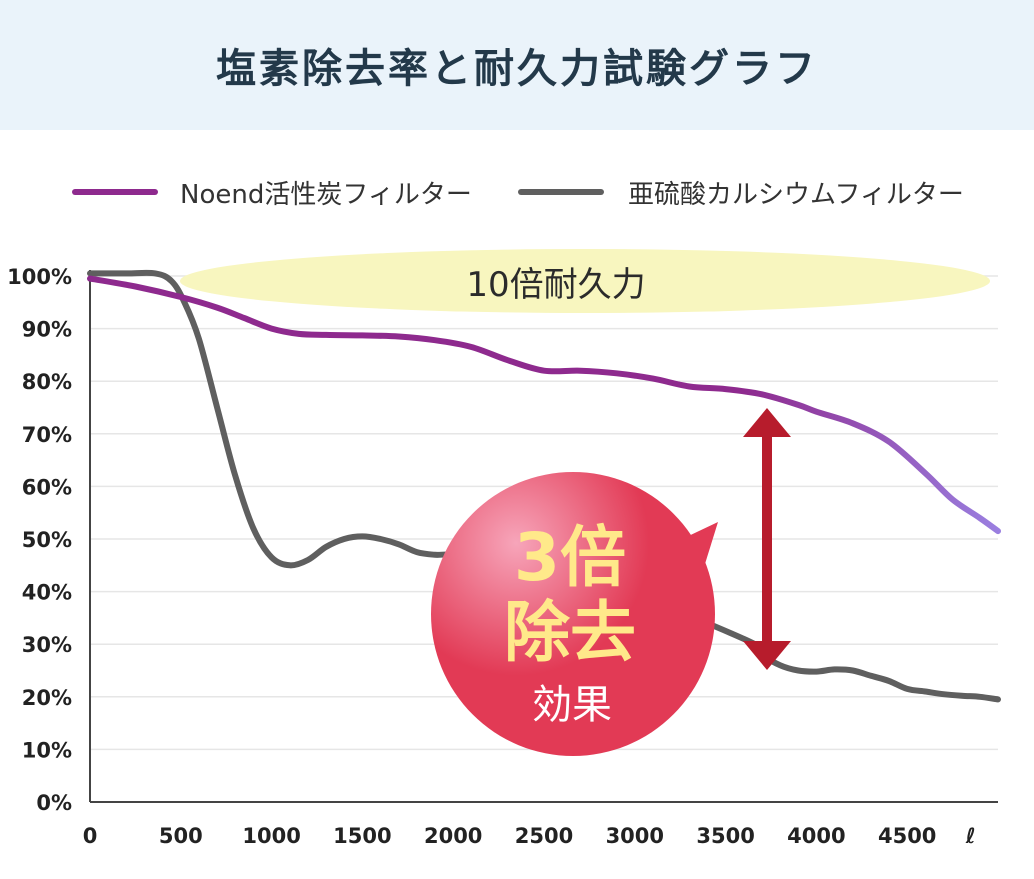 The width and height of the screenshot is (1034, 879). What do you see at coordinates (572, 705) in the screenshot?
I see `badge-line-3: 効果` at bounding box center [572, 705].